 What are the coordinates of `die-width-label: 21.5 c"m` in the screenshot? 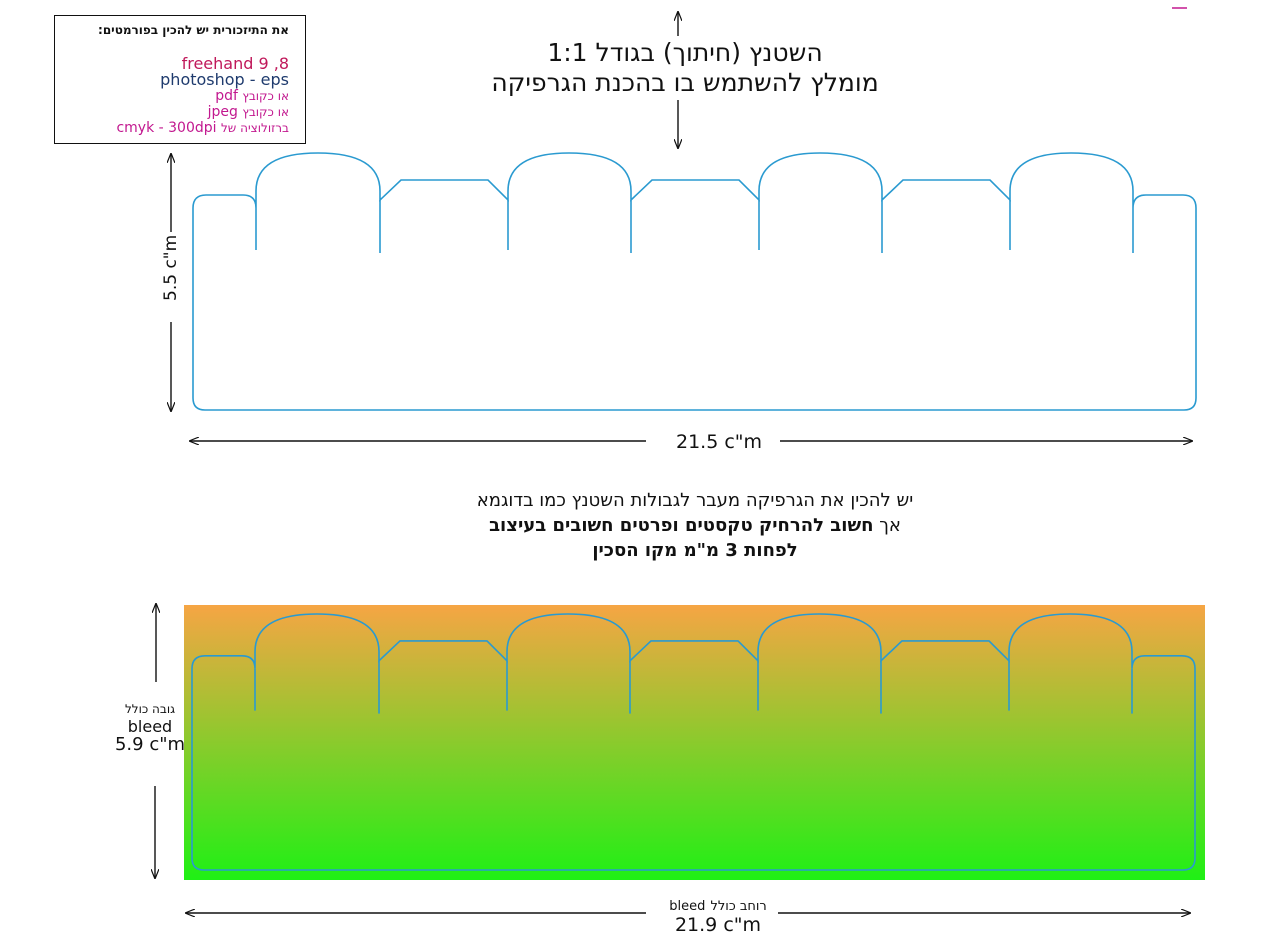 It's located at (719, 442).